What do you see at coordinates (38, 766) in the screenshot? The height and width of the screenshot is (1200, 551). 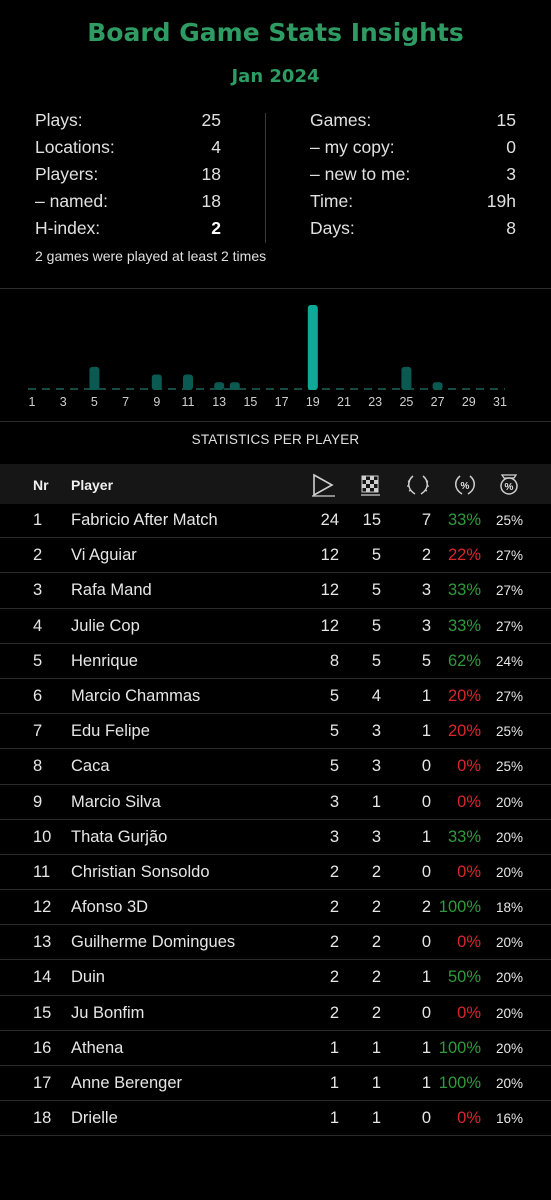 I see `row-nr: 8` at bounding box center [38, 766].